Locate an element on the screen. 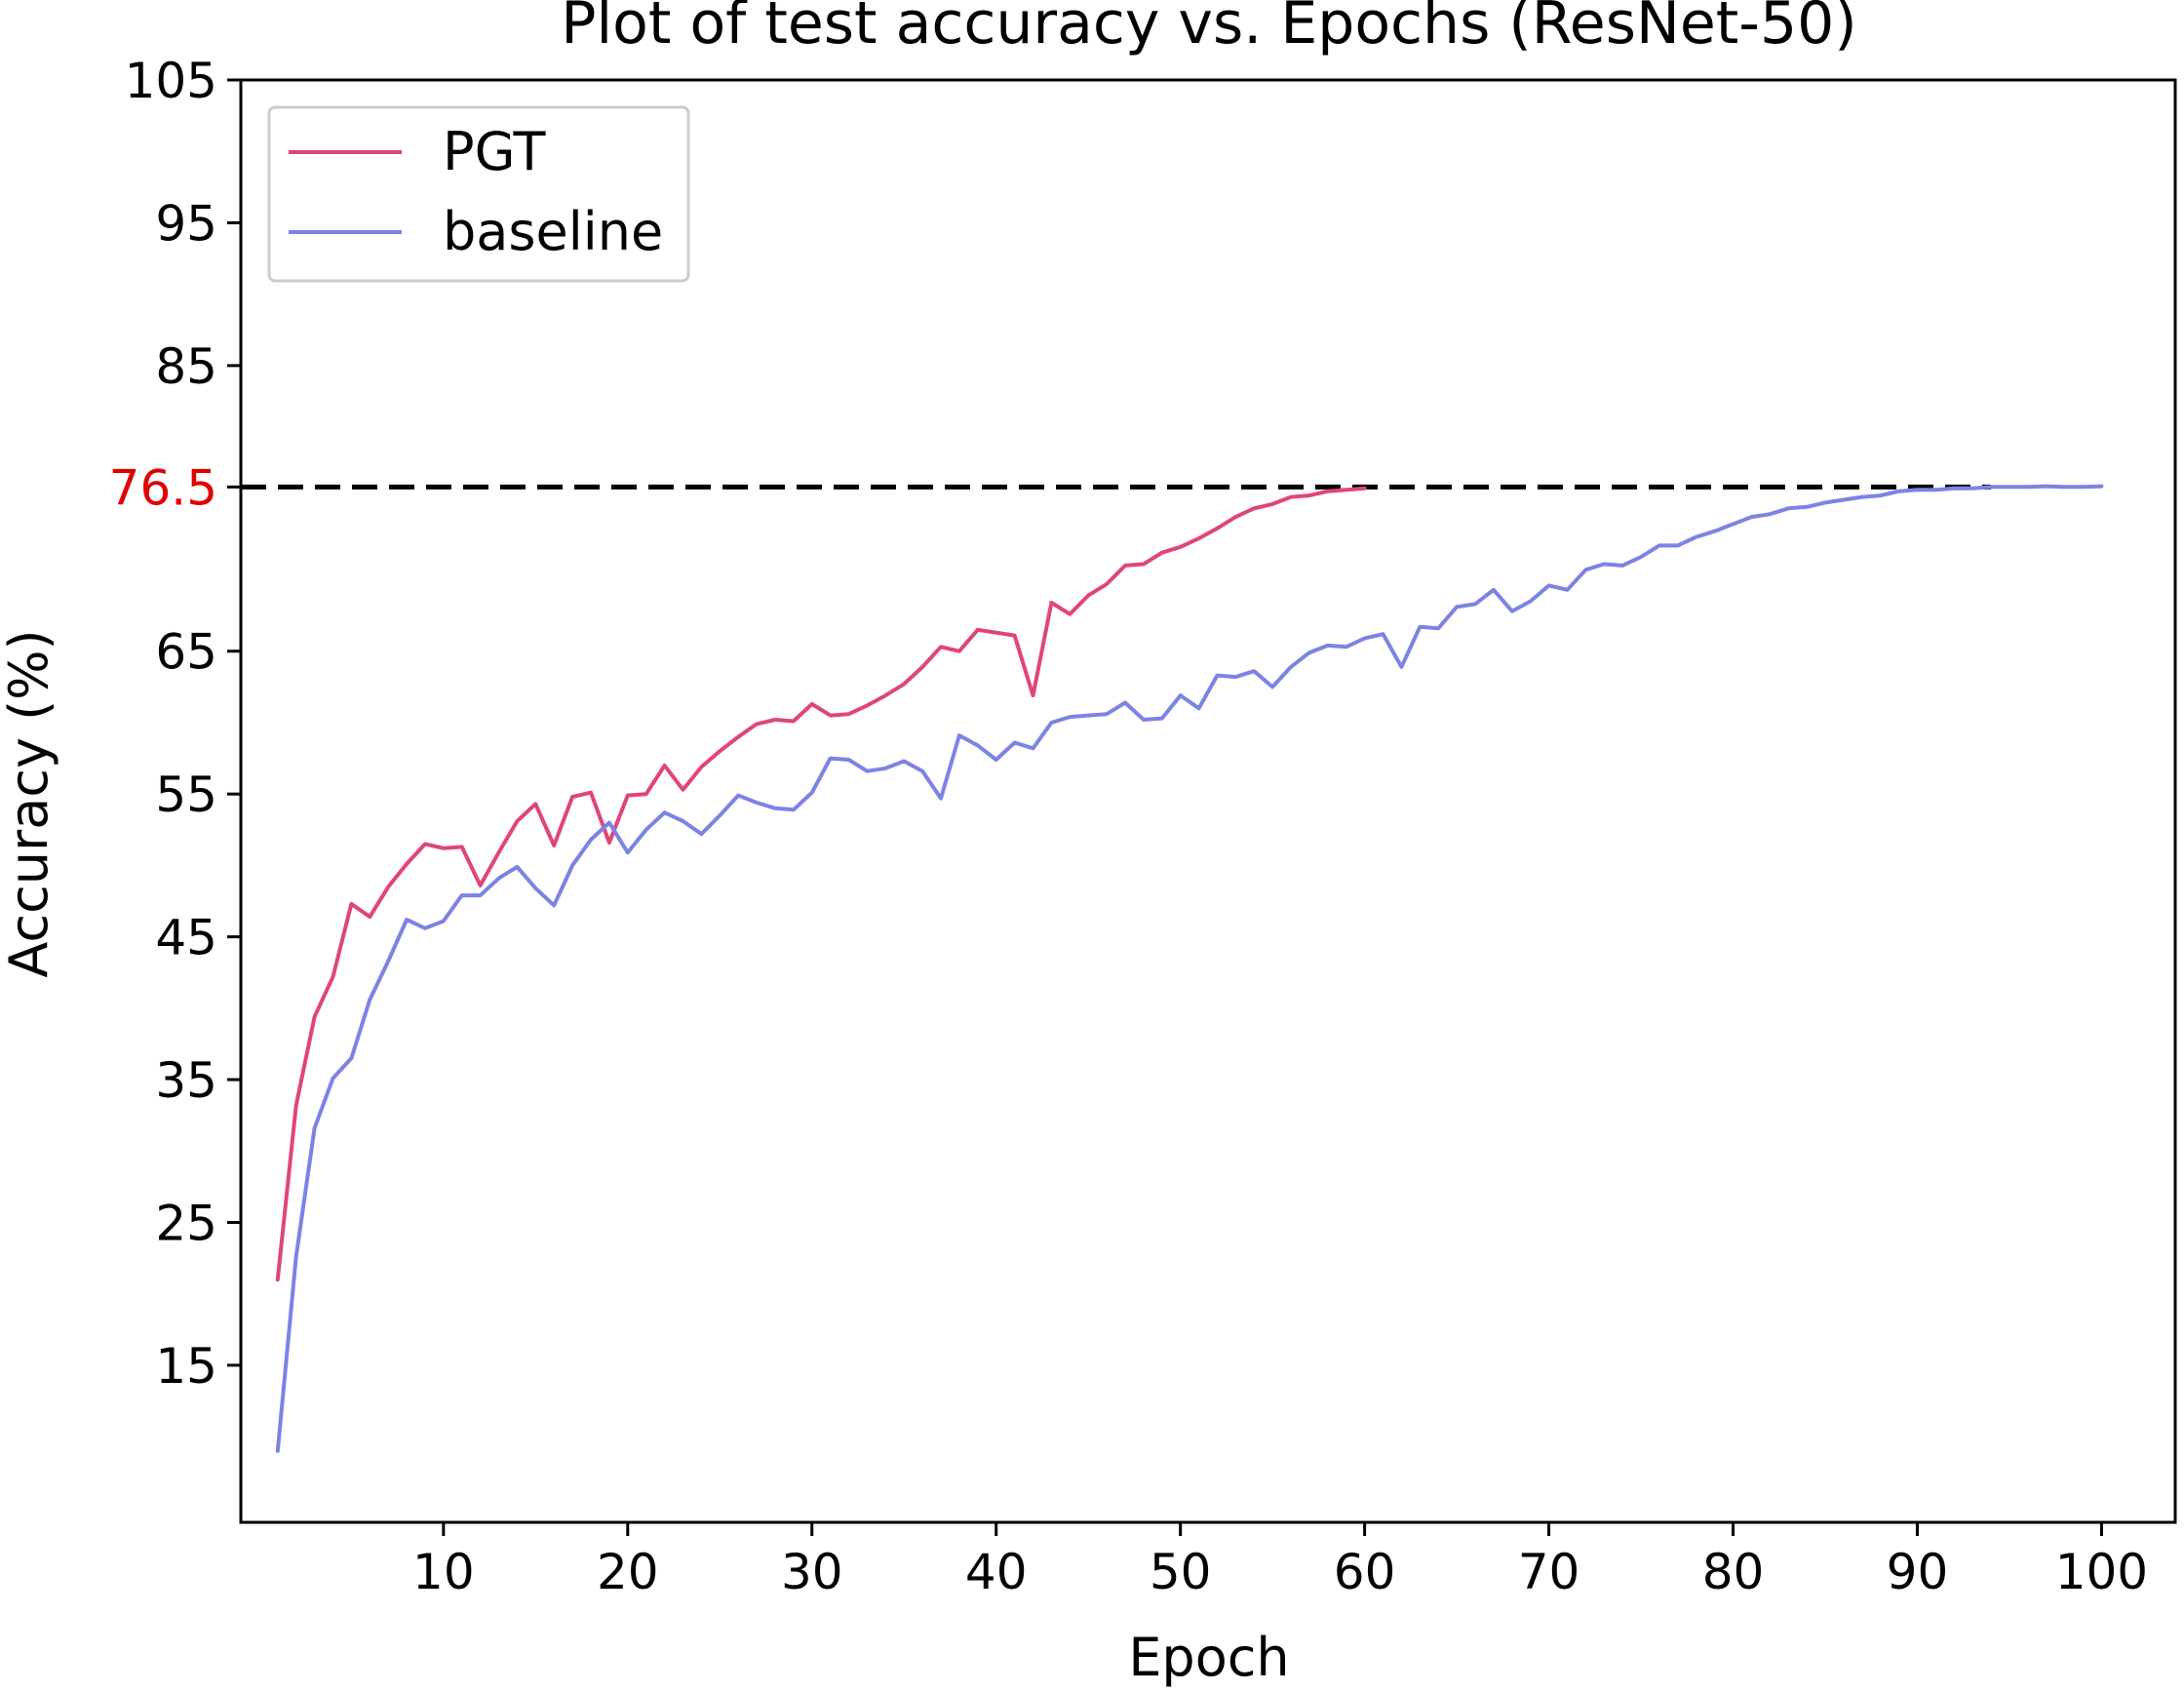  legend-label-baseline: baseline is located at coordinates (553, 232).